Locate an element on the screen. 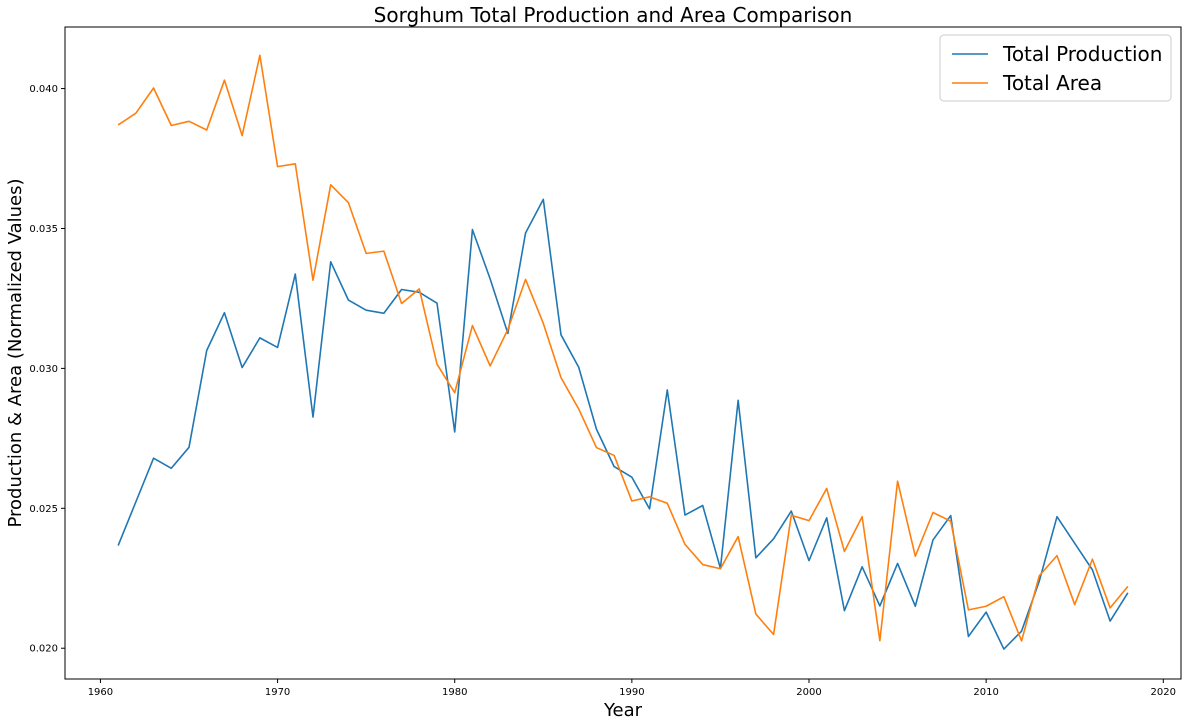 Image resolution: width=1188 pixels, height=726 pixels. y-axis: 0.020 0.025 0.030 0.035 0.040 is located at coordinates (47, 369).